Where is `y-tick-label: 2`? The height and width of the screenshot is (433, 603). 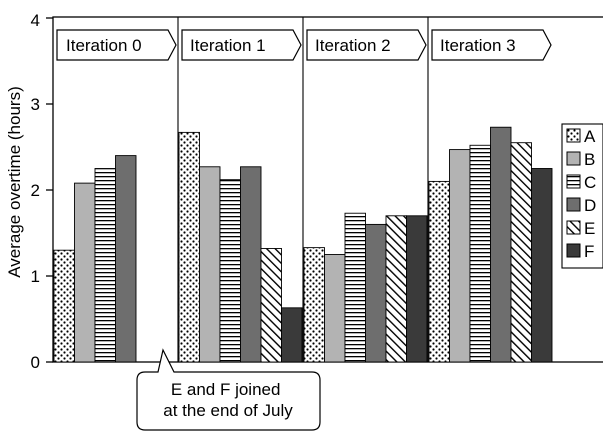
y-tick-label: 2 is located at coordinates (35, 190).